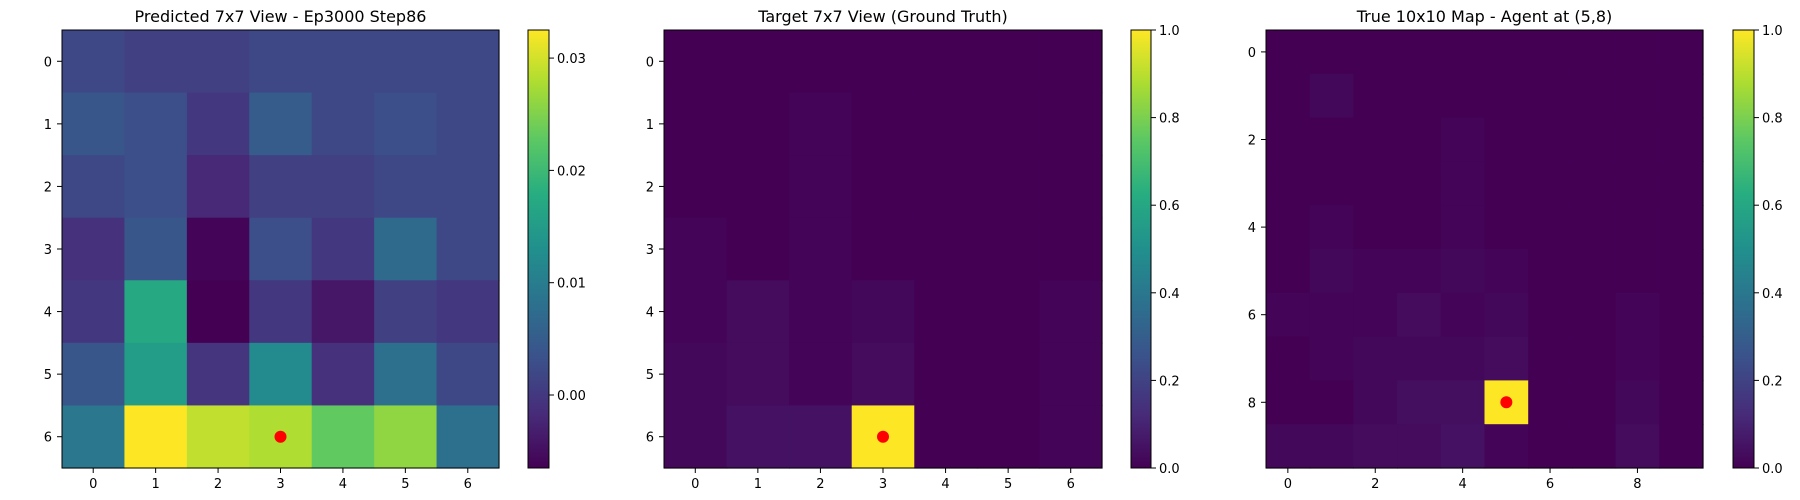  I want to click on colorbar-tick-label: 0.03, so click(571, 59).